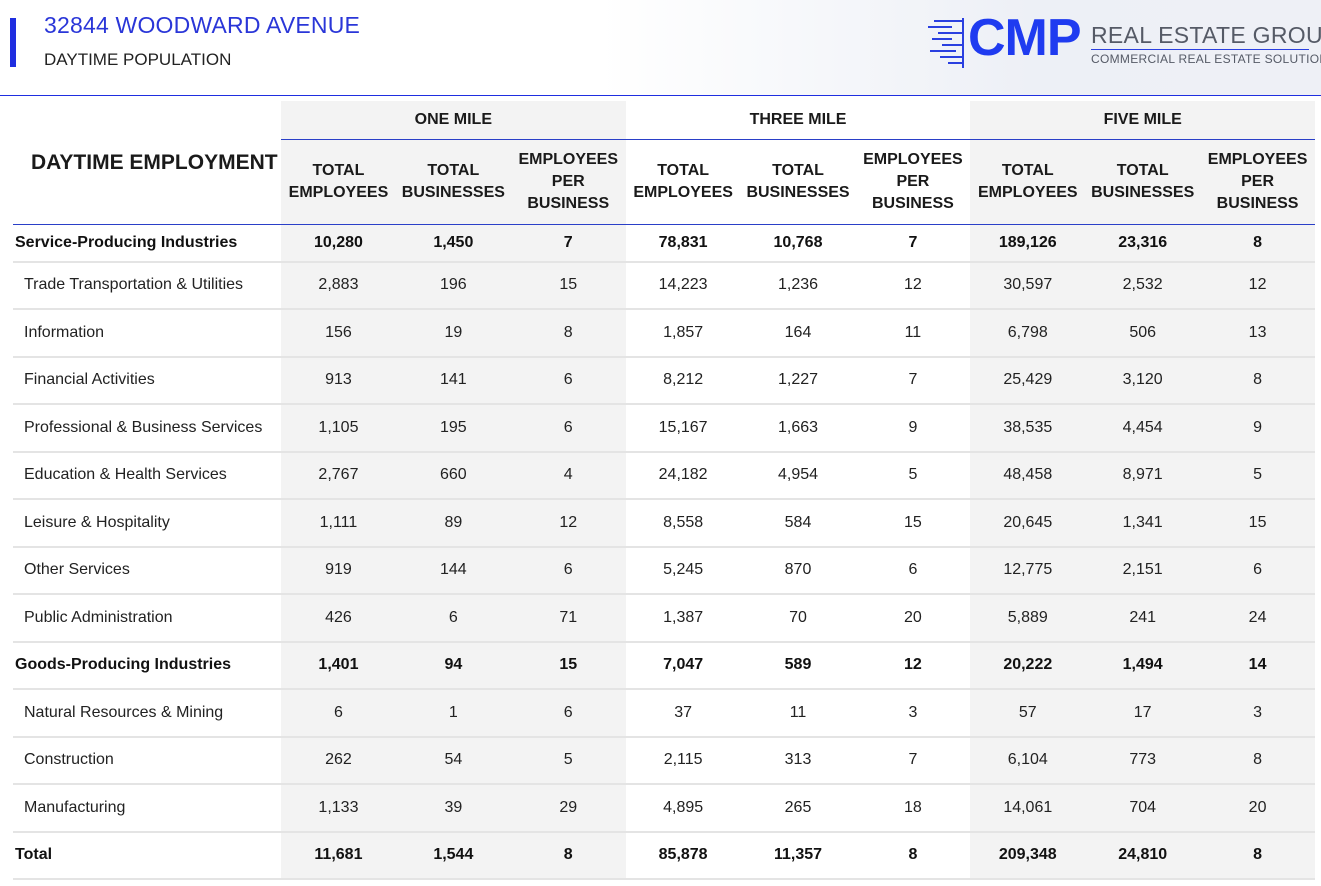 Image resolution: width=1321 pixels, height=886 pixels. Describe the element at coordinates (453, 855) in the screenshot. I see `table-cell: 1,544` at that location.